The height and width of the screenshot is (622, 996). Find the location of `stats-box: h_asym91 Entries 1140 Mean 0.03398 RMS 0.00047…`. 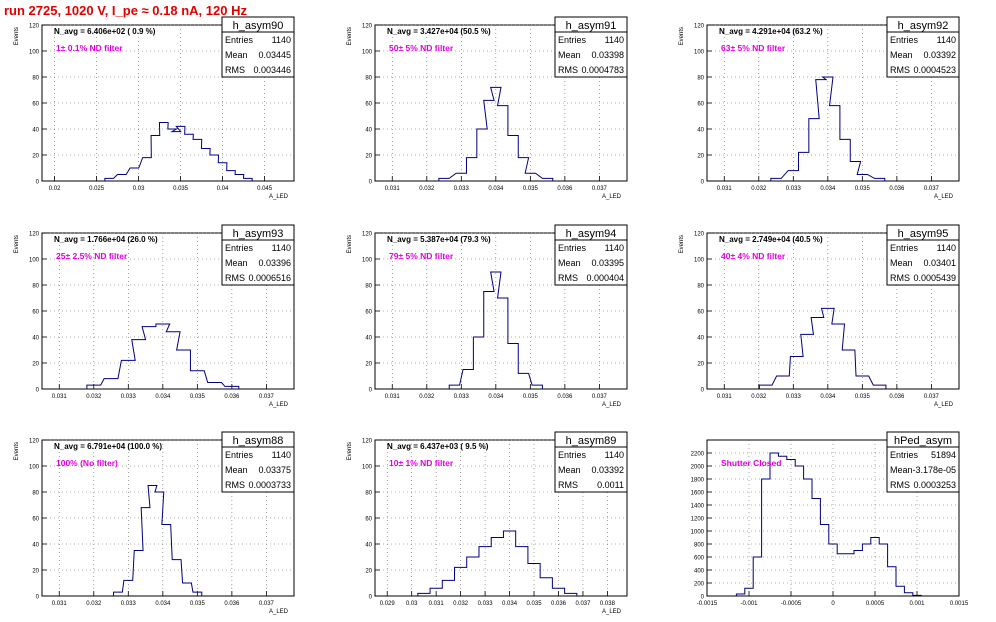

stats-box: h_asym91 Entries 1140 Mean 0.03398 RMS 0.00047… is located at coordinates (591, 47).